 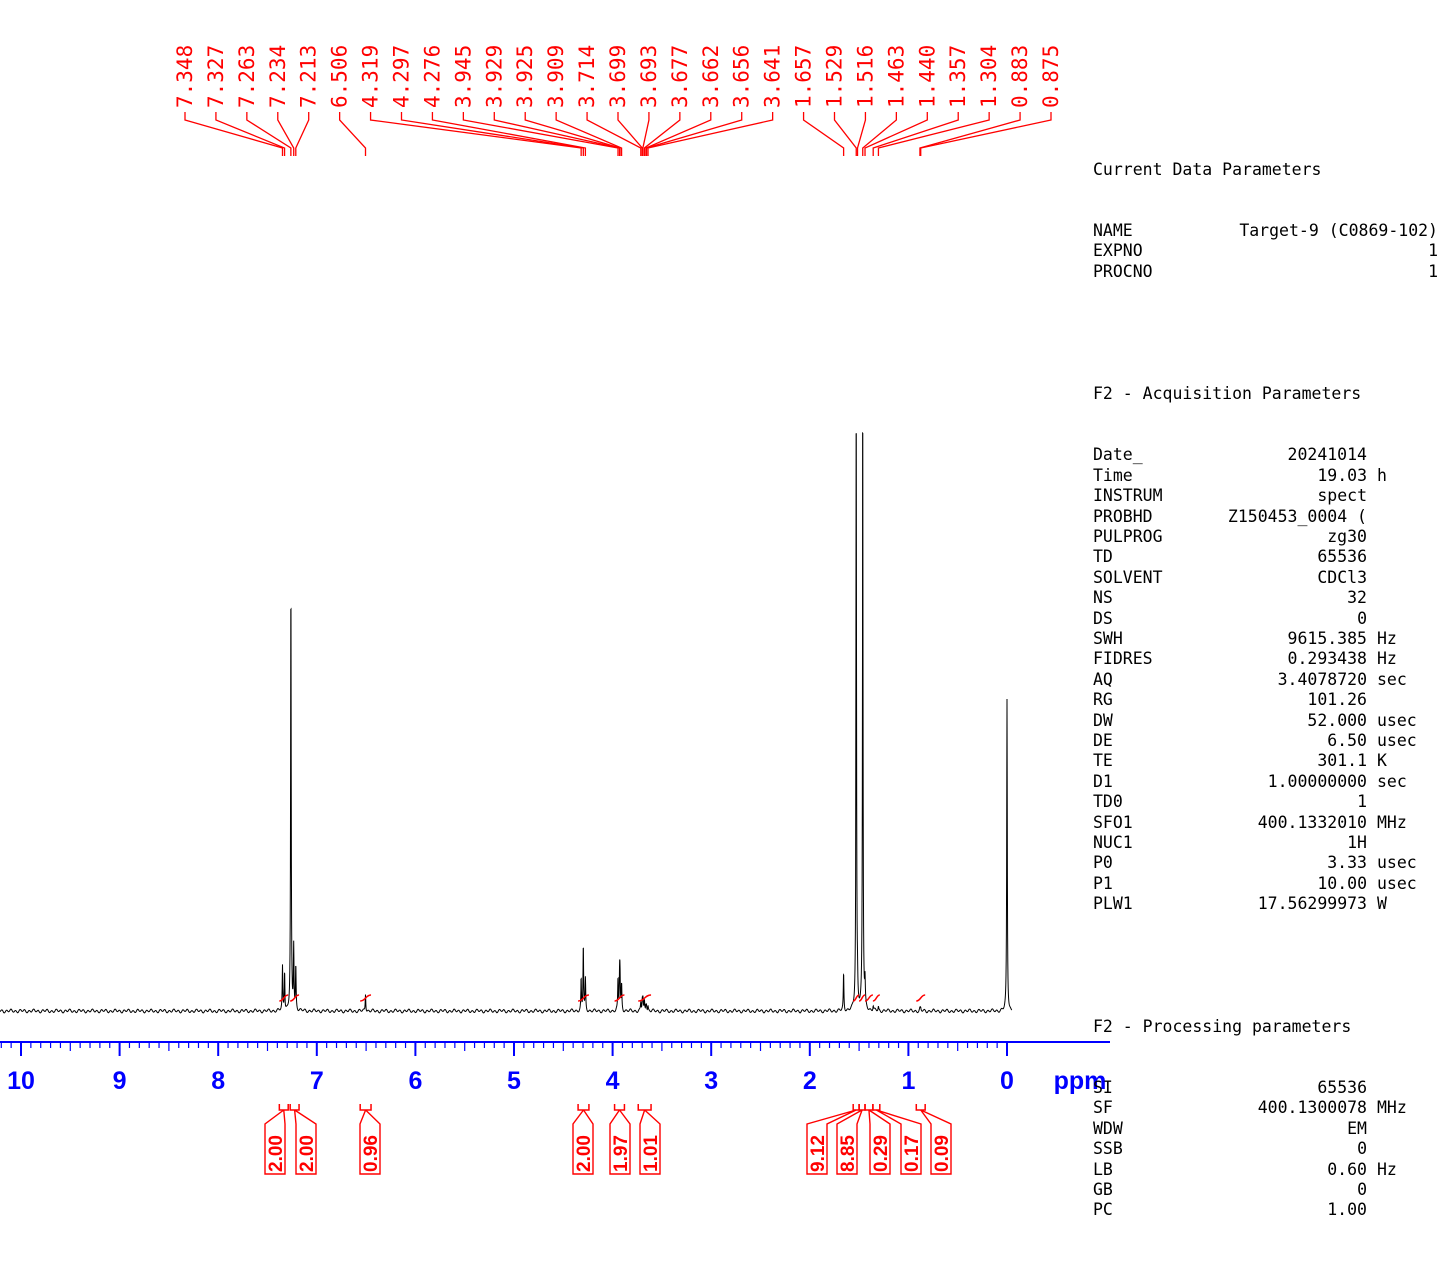 What do you see at coordinates (1347, 740) in the screenshot?
I see `parameter-value: 6.50` at bounding box center [1347, 740].